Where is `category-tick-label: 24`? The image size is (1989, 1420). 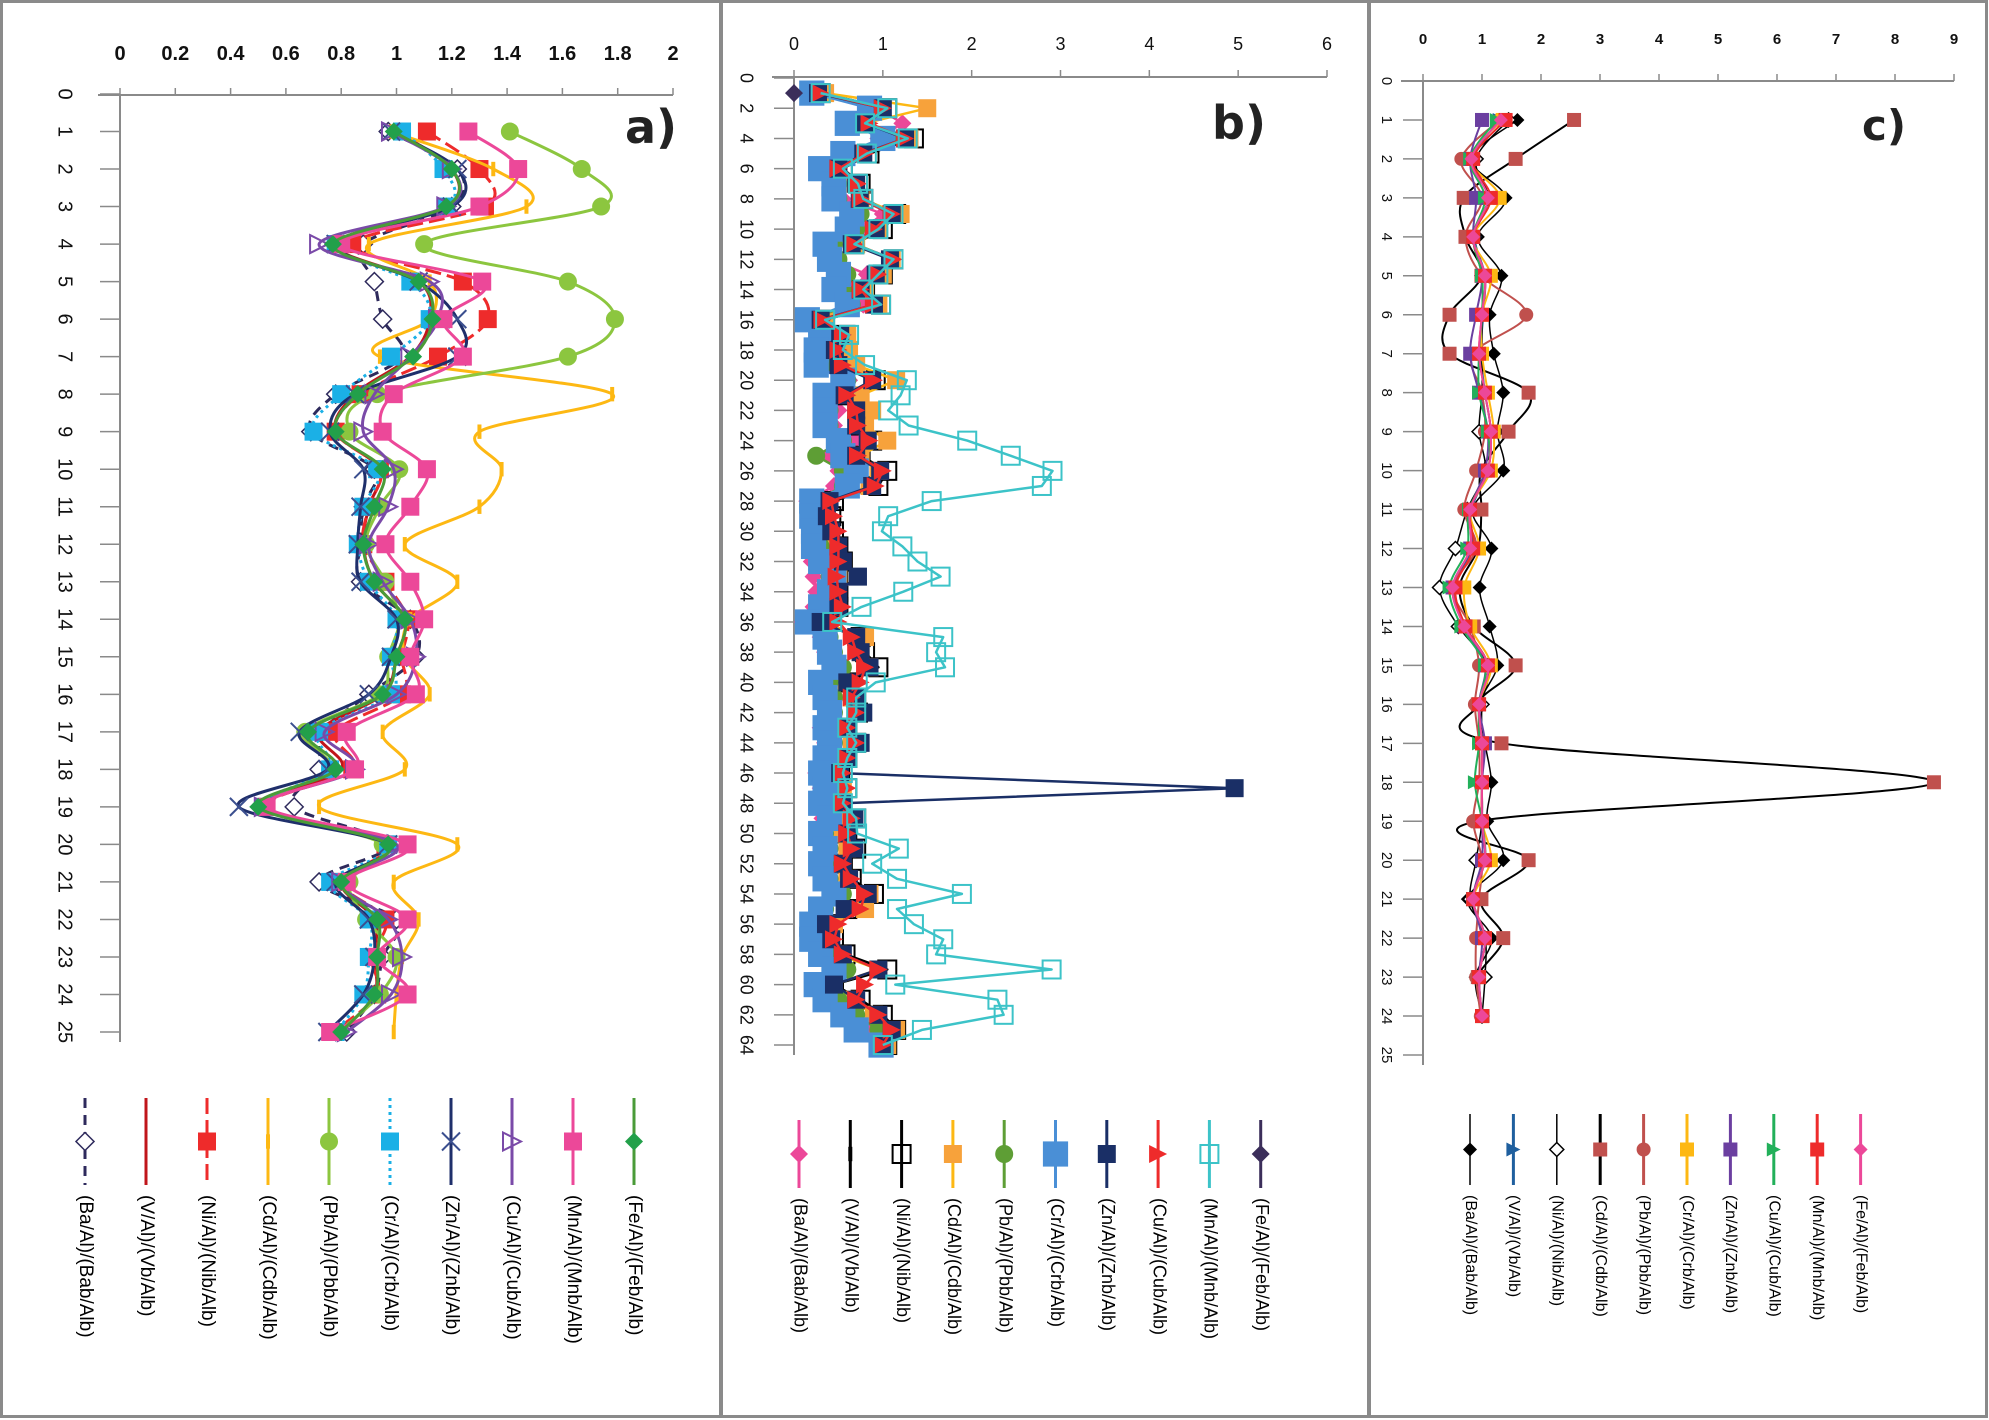 category-tick-label: 24 is located at coordinates (1386, 1016).